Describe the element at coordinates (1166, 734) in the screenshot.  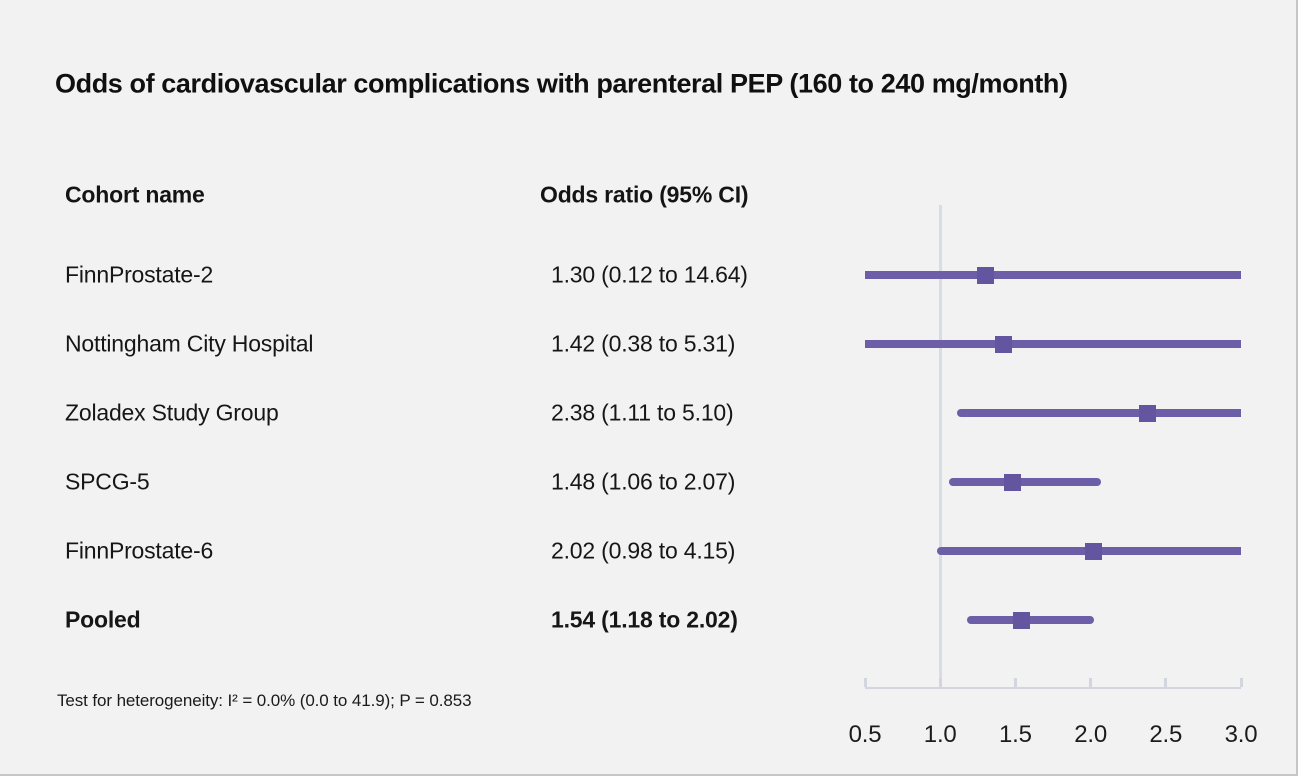
I see `axis-tick-label: 2.5` at that location.